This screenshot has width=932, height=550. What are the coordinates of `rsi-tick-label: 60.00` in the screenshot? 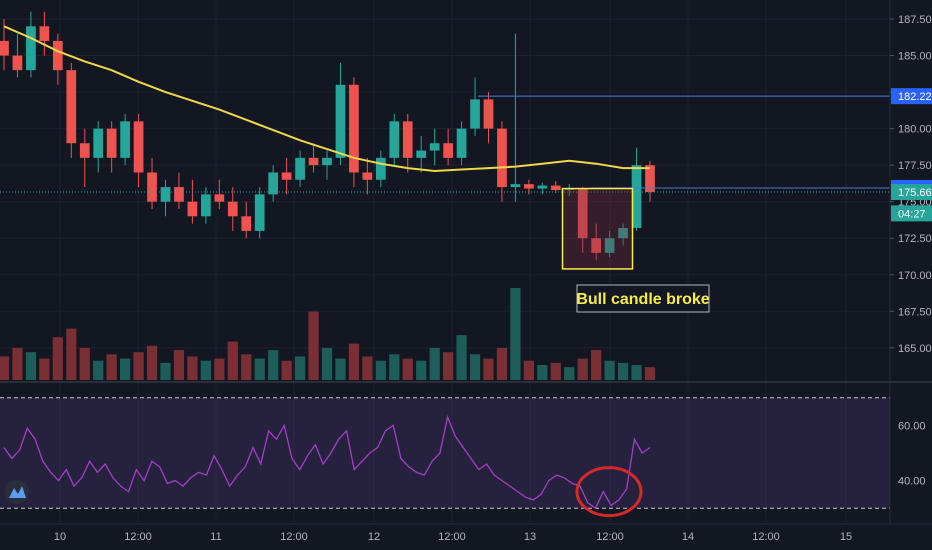 It's located at (912, 426).